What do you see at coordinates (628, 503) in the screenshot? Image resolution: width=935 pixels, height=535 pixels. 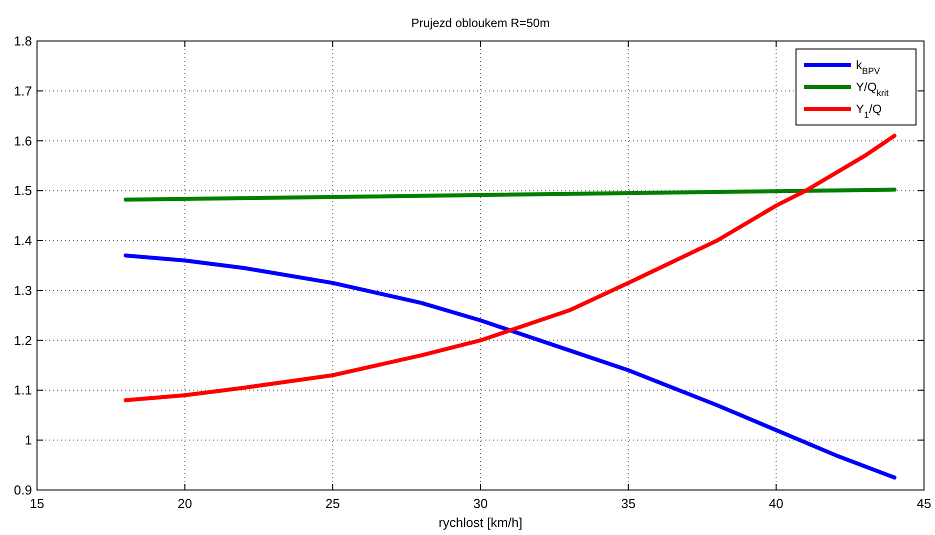 I see `x-tick-label: 35` at bounding box center [628, 503].